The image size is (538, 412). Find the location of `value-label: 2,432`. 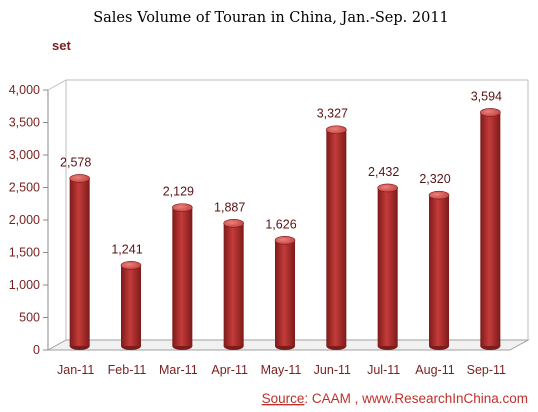

value-label: 2,432 is located at coordinates (383, 172).